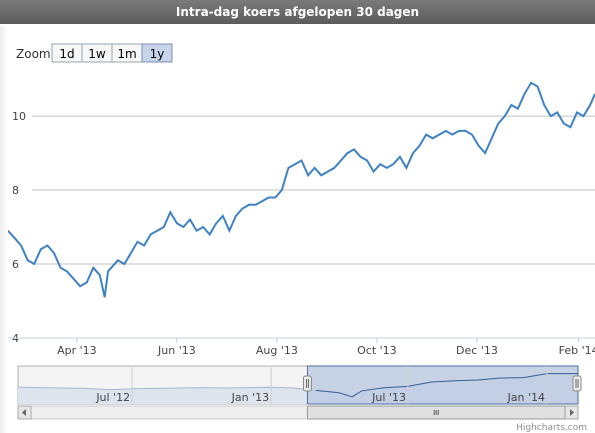  I want to click on chart-title: Intra-dag koers afgelopen 30 dagen, so click(297, 12).